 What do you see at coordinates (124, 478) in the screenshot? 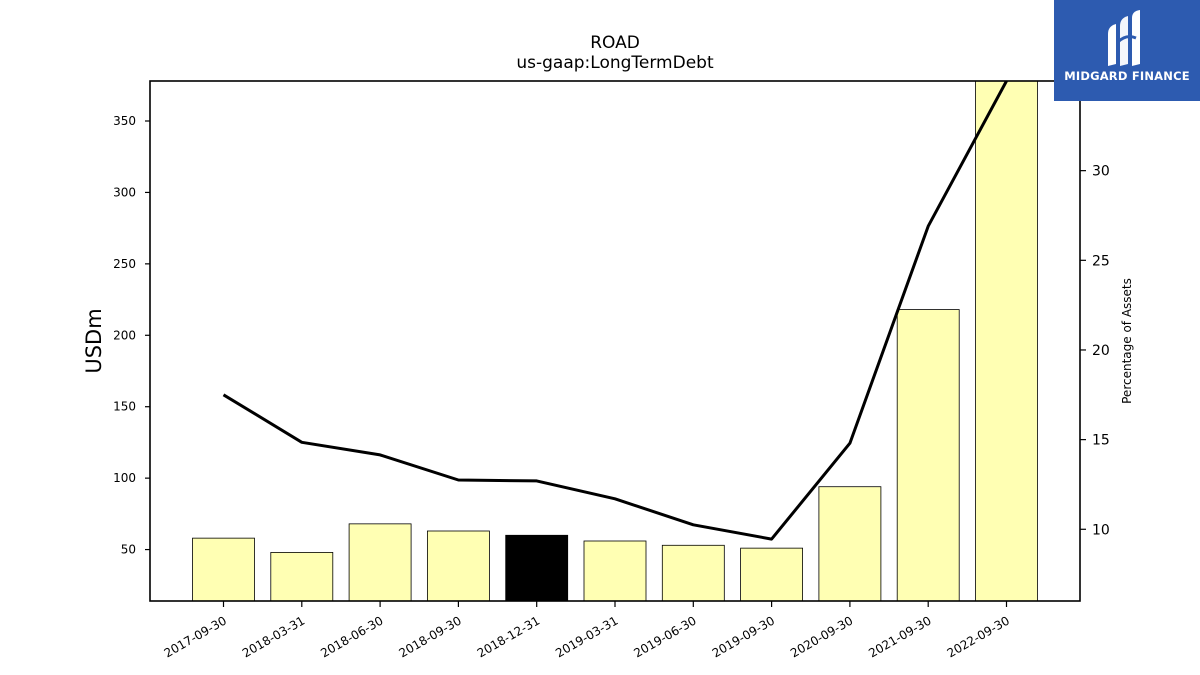
I see `y-tick-label: 100` at bounding box center [124, 478].